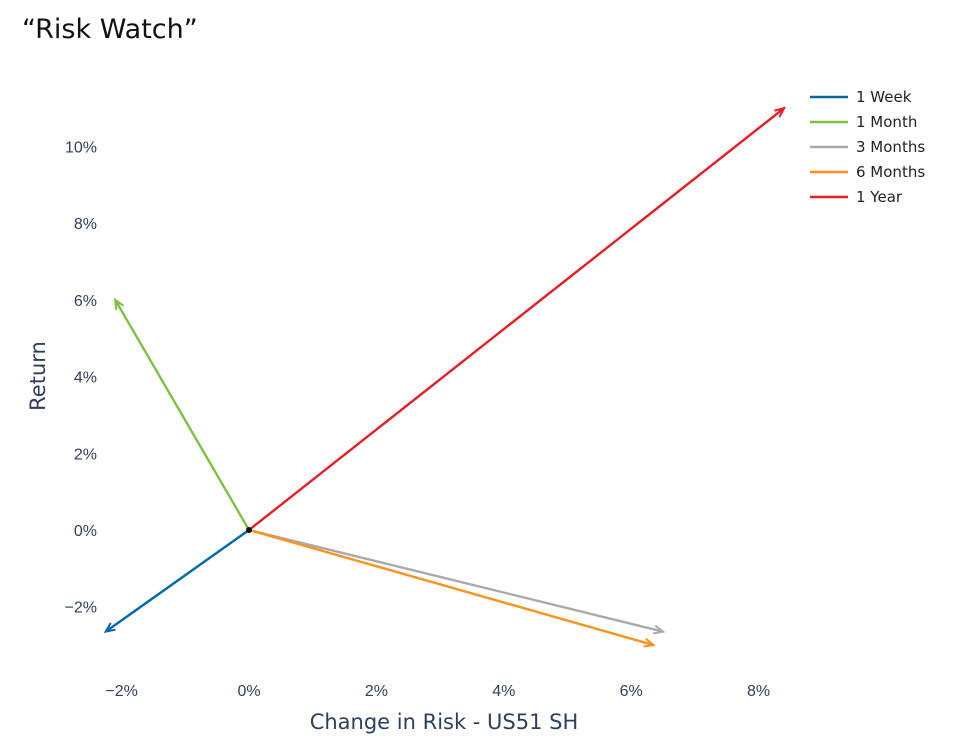 The image size is (957, 754). Describe the element at coordinates (121, 691) in the screenshot. I see `x-tick-label: −2%` at that location.